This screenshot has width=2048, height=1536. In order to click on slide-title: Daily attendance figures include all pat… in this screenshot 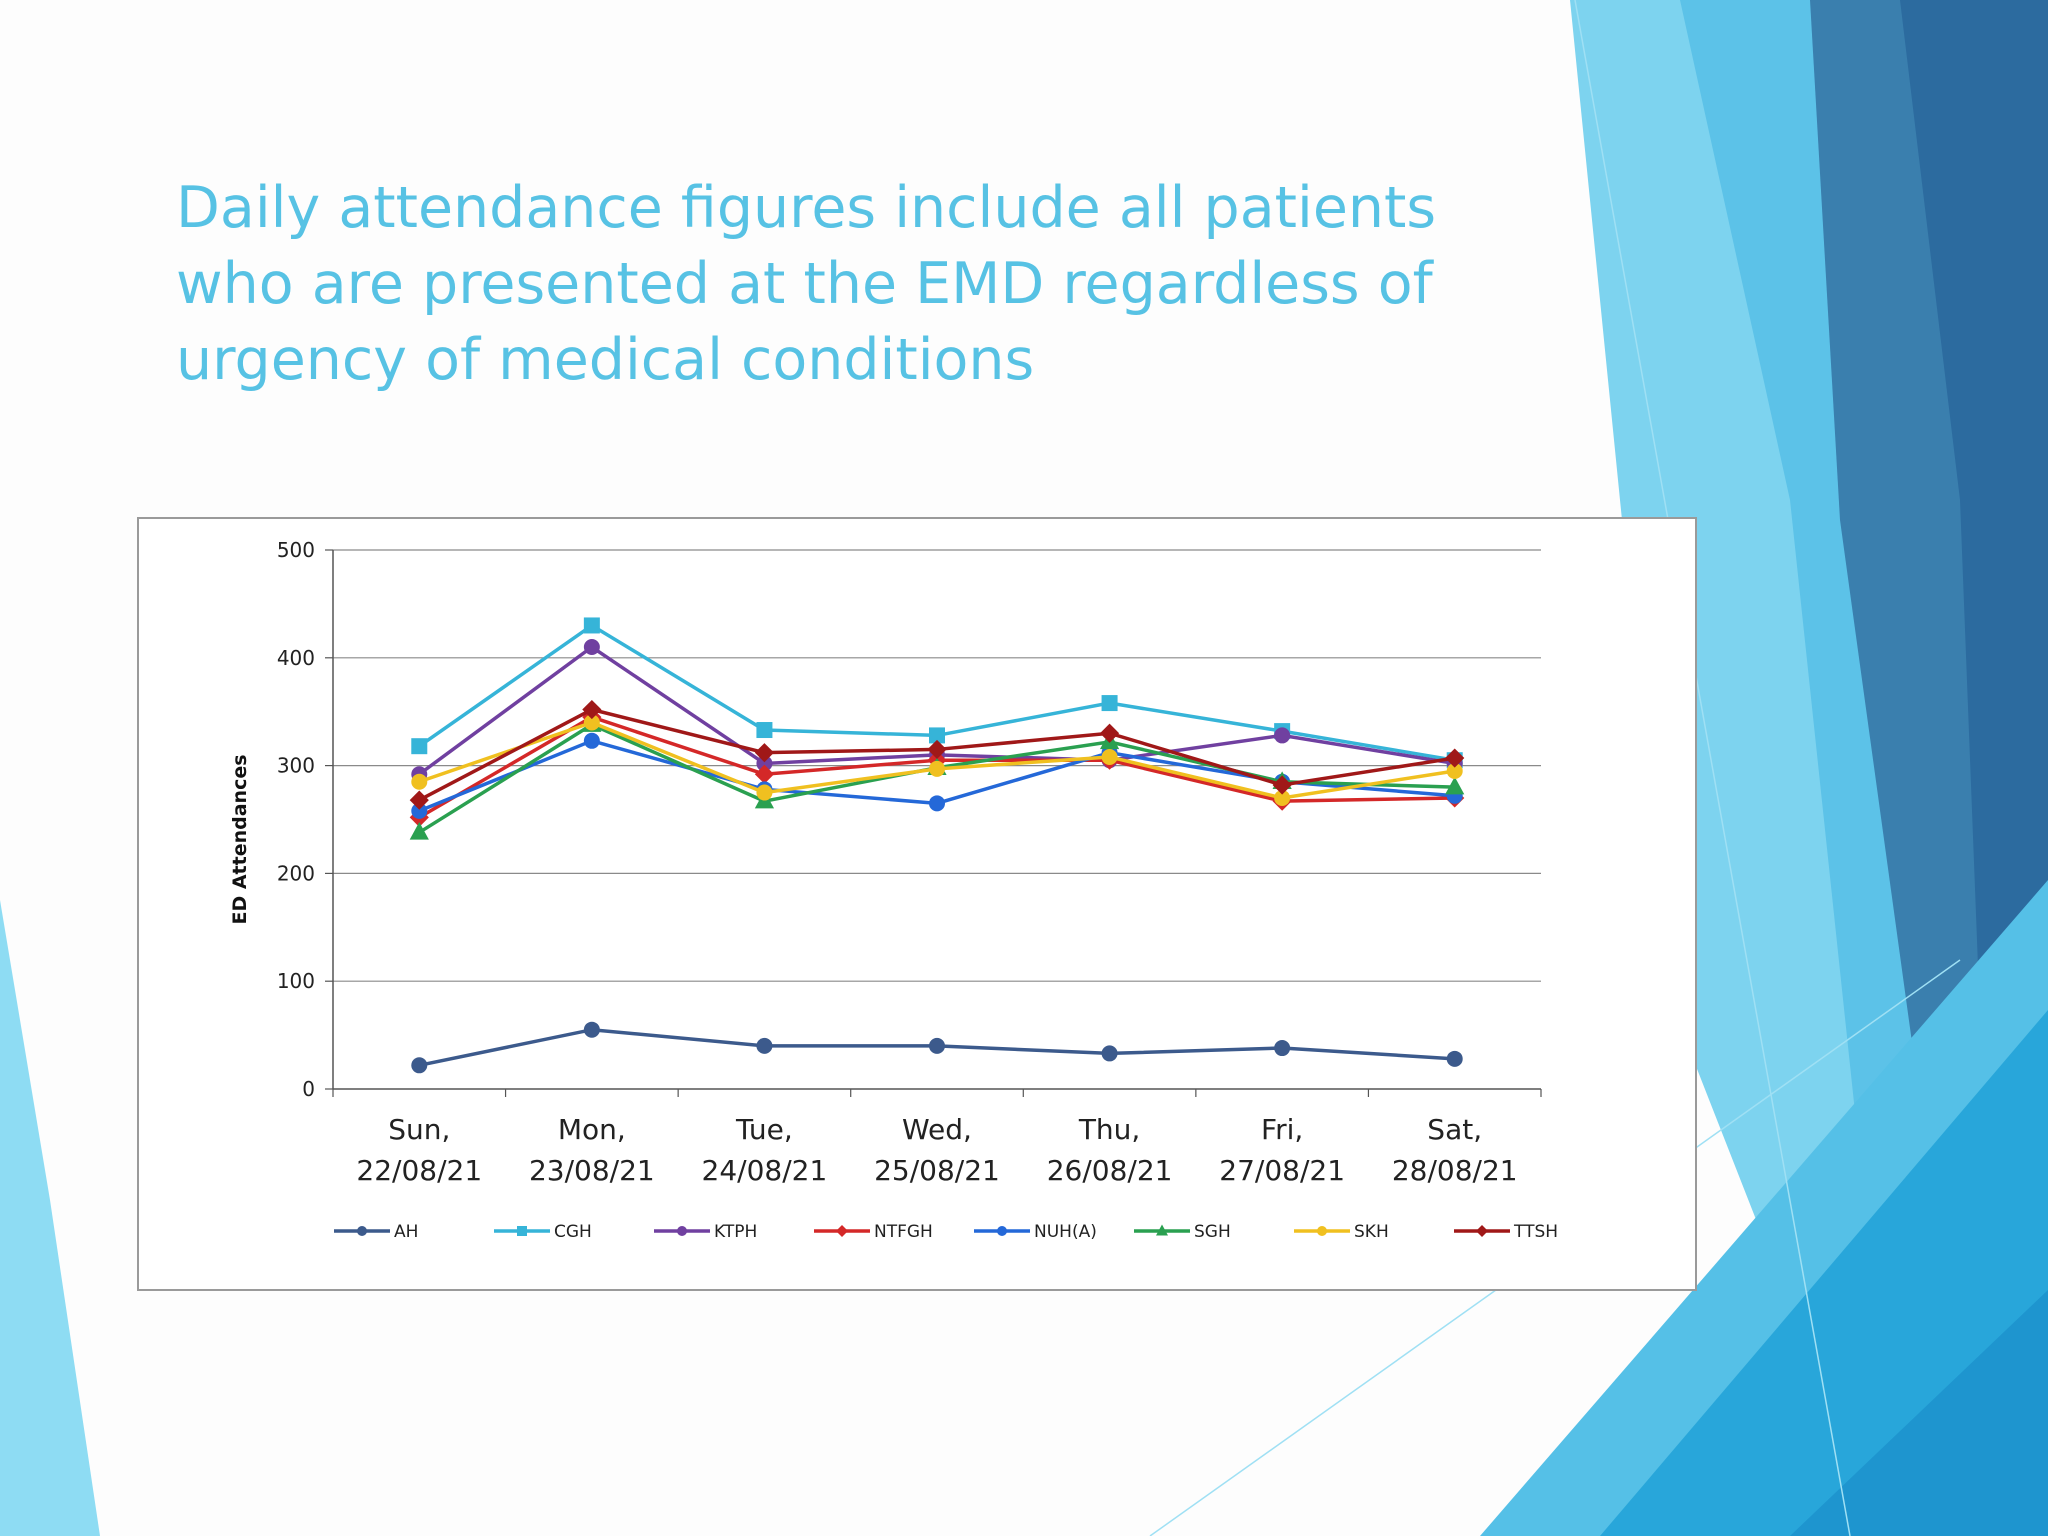, I will do `click(806, 284)`.